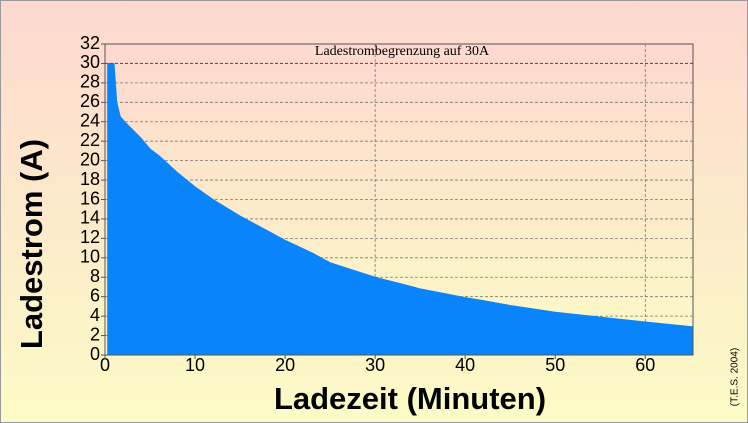 Image resolution: width=748 pixels, height=423 pixels. I want to click on x-tick-label: 40, so click(465, 365).